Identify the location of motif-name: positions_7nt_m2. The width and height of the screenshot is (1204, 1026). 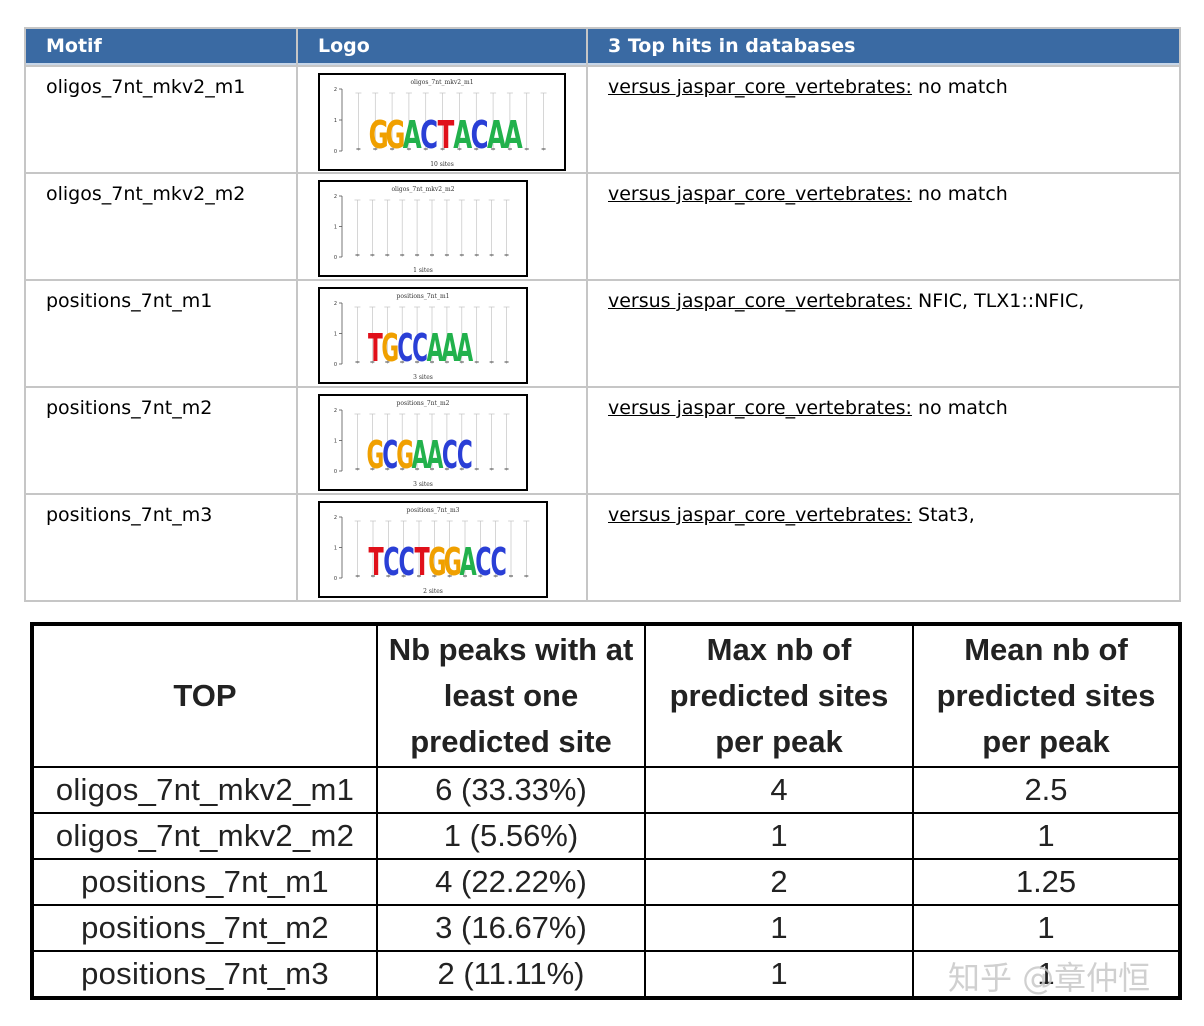
(161, 440).